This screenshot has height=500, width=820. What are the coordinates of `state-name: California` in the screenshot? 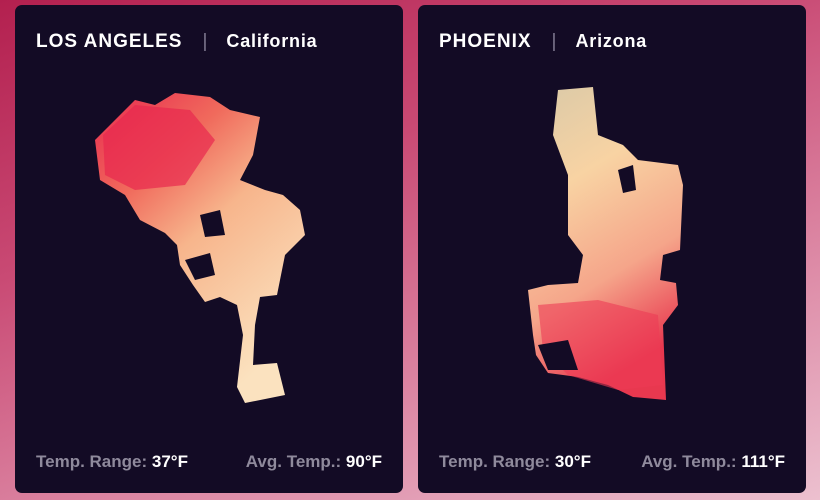 It's located at (272, 41).